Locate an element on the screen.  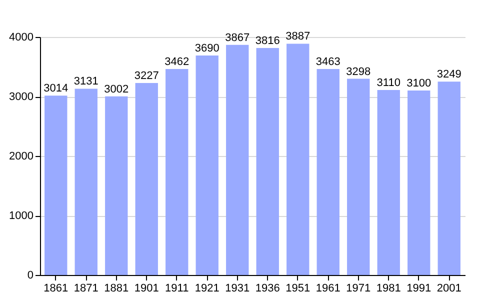
y-tick-label: 4000 is located at coordinates (21, 38).